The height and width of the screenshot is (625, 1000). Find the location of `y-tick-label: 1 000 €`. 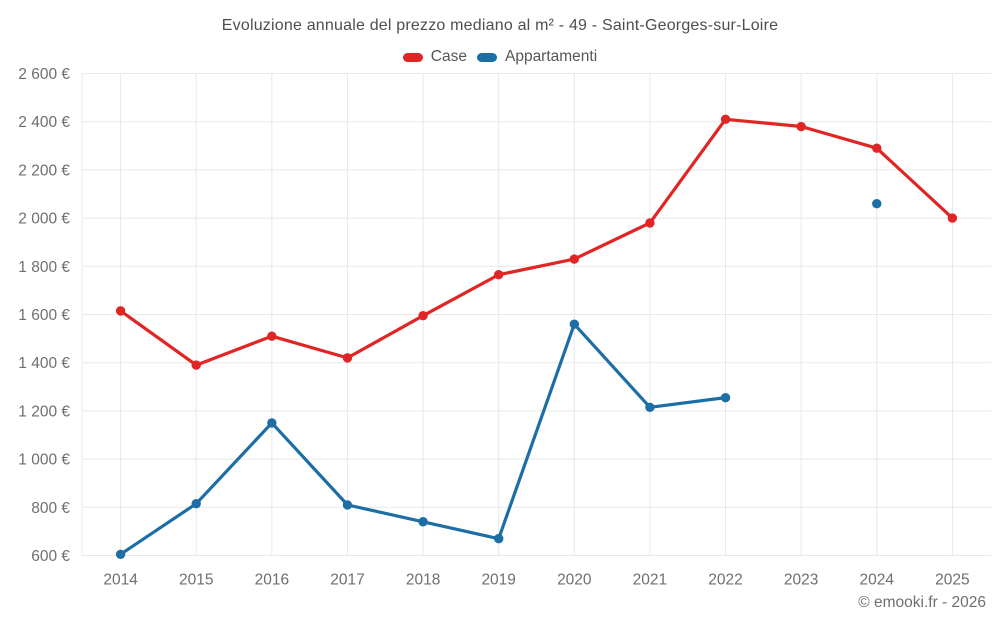

y-tick-label: 1 000 € is located at coordinates (44, 460).